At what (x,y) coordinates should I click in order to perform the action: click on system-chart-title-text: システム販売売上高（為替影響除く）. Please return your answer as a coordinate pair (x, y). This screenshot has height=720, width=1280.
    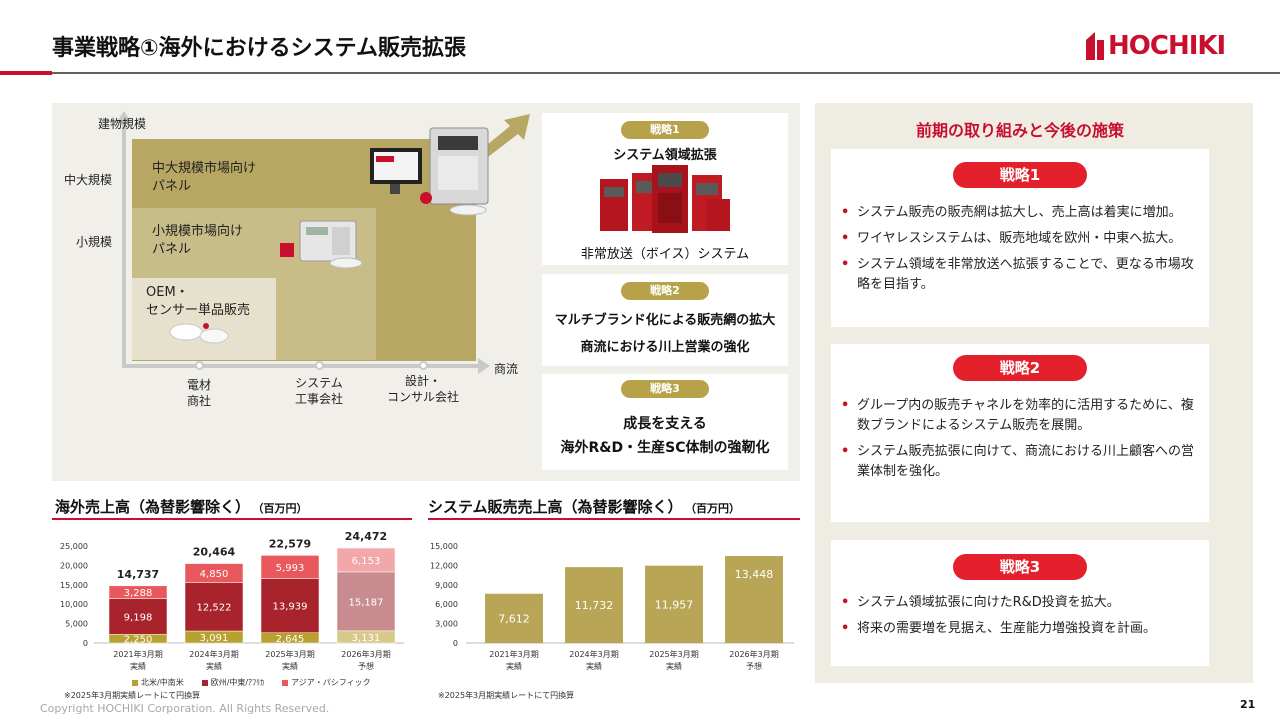
    Looking at the image, I should click on (555, 507).